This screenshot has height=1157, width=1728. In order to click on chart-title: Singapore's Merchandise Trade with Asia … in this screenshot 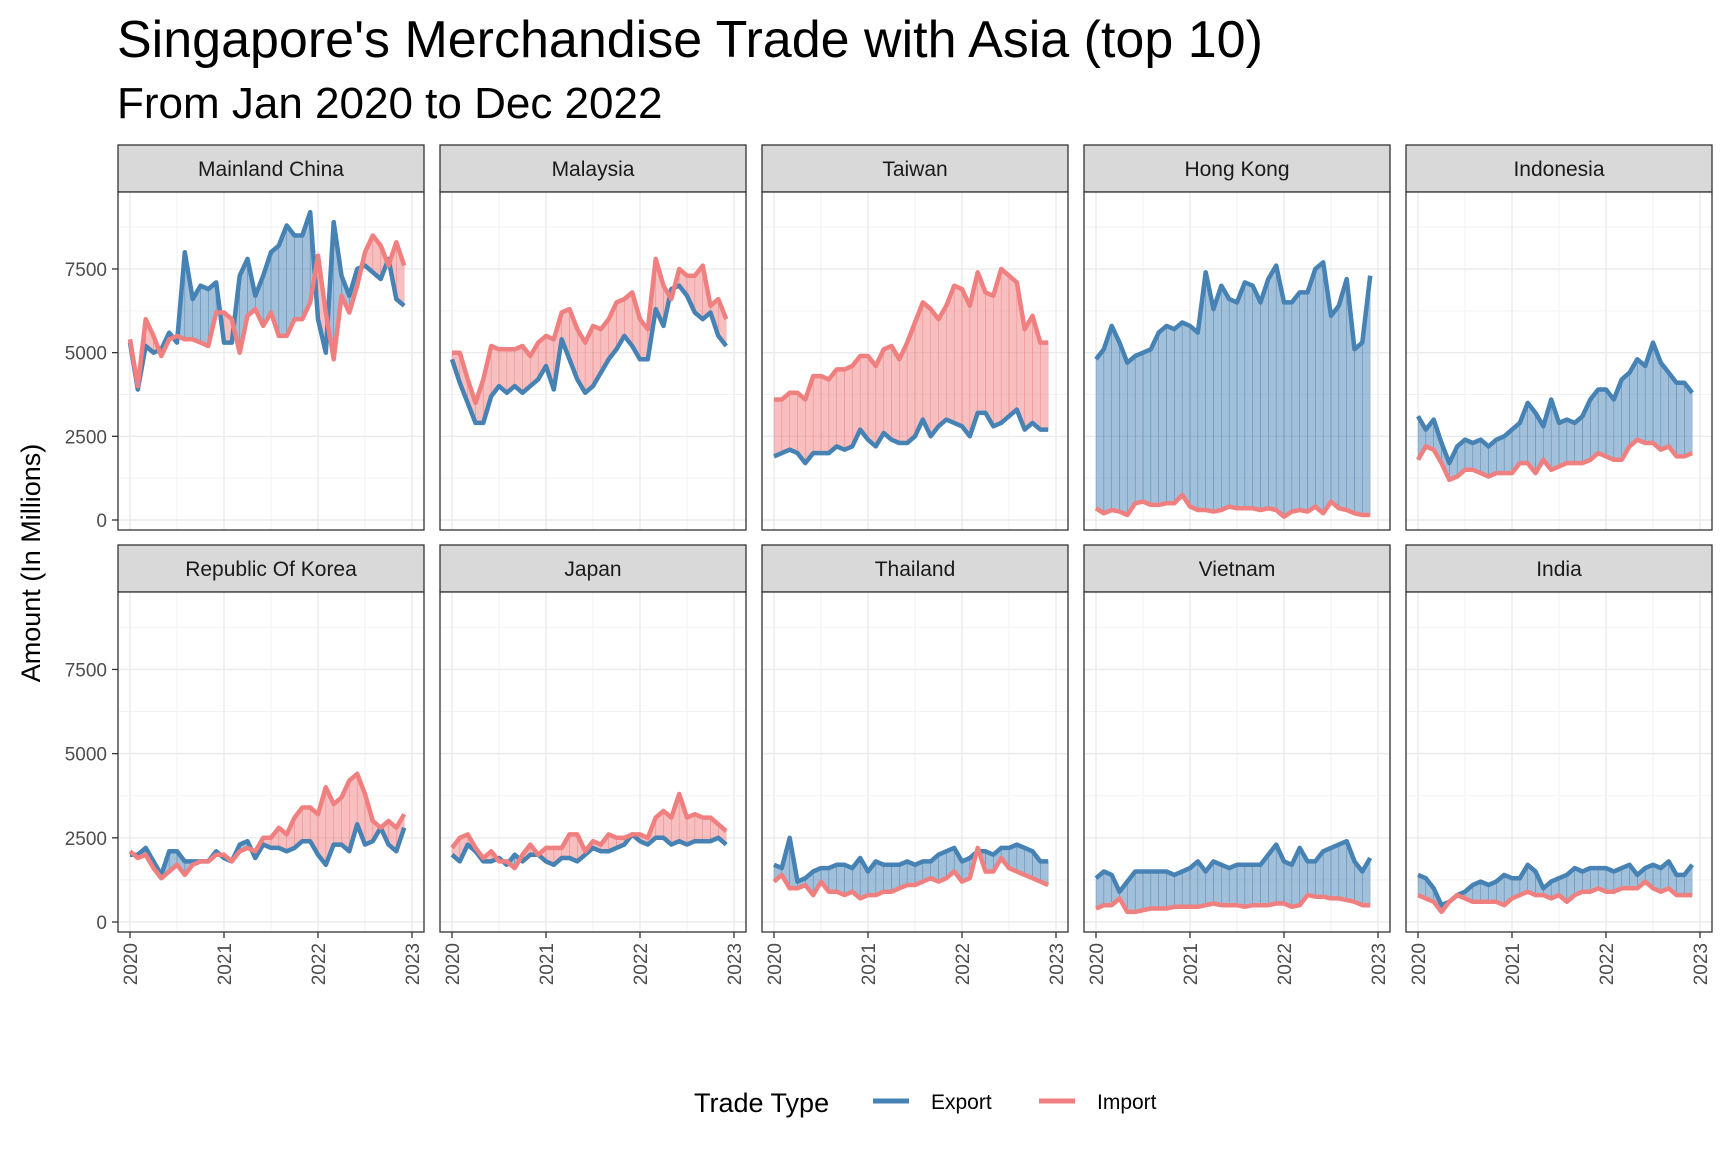, I will do `click(690, 40)`.